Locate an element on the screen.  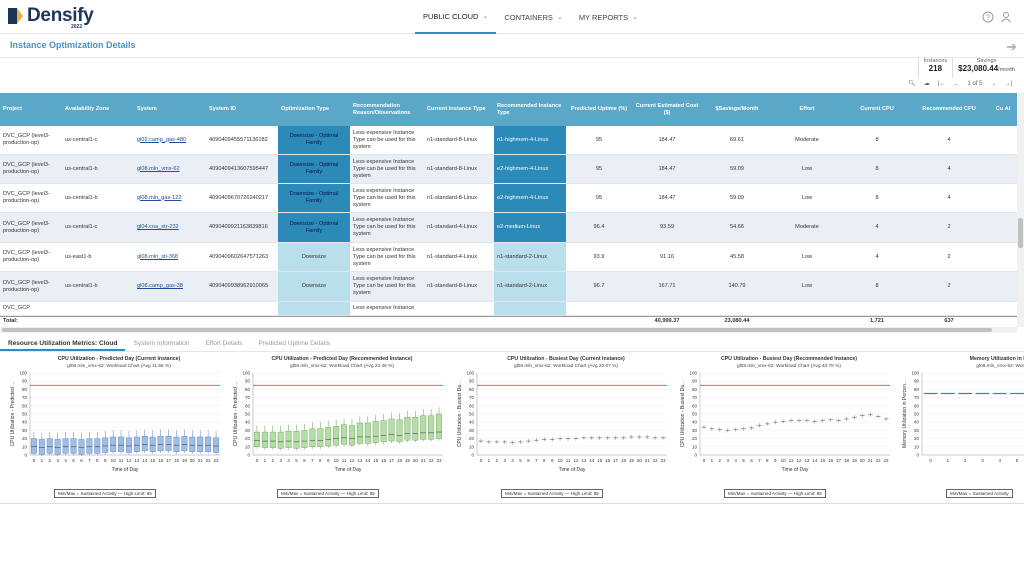
cell-cost: 167.71 is located at coordinates (667, 286).